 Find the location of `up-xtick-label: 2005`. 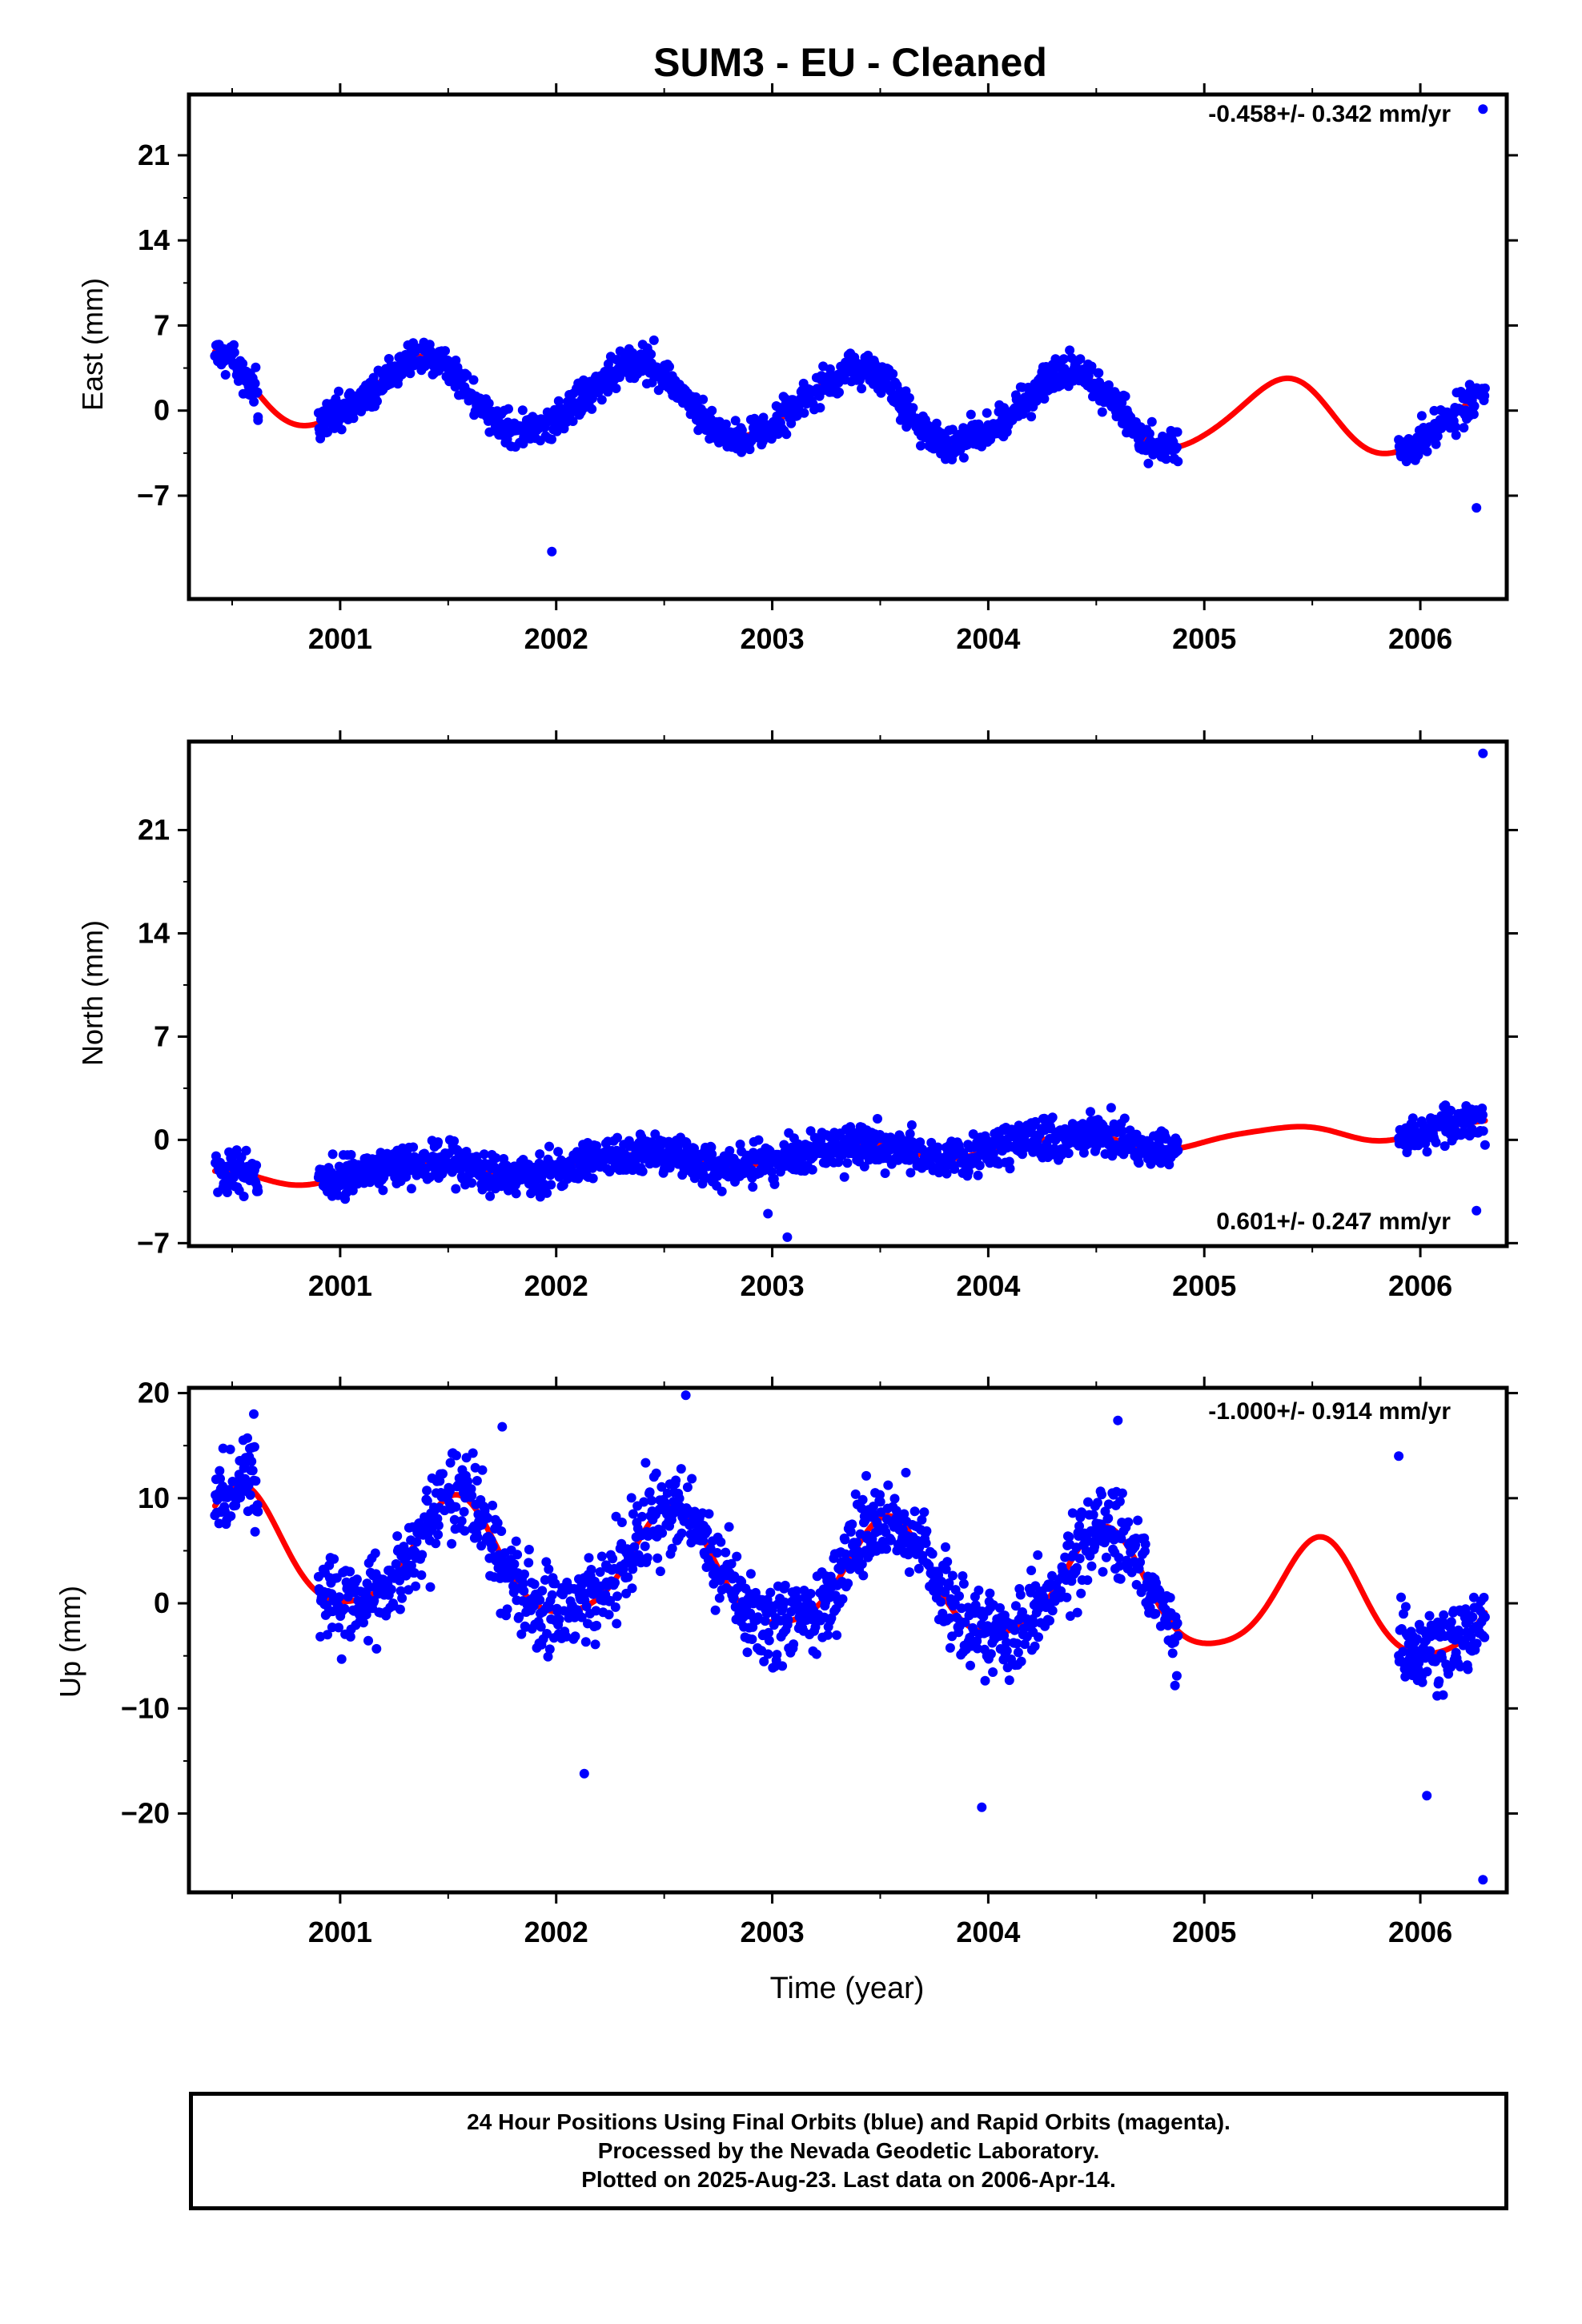

up-xtick-label: 2005 is located at coordinates (1204, 1932).